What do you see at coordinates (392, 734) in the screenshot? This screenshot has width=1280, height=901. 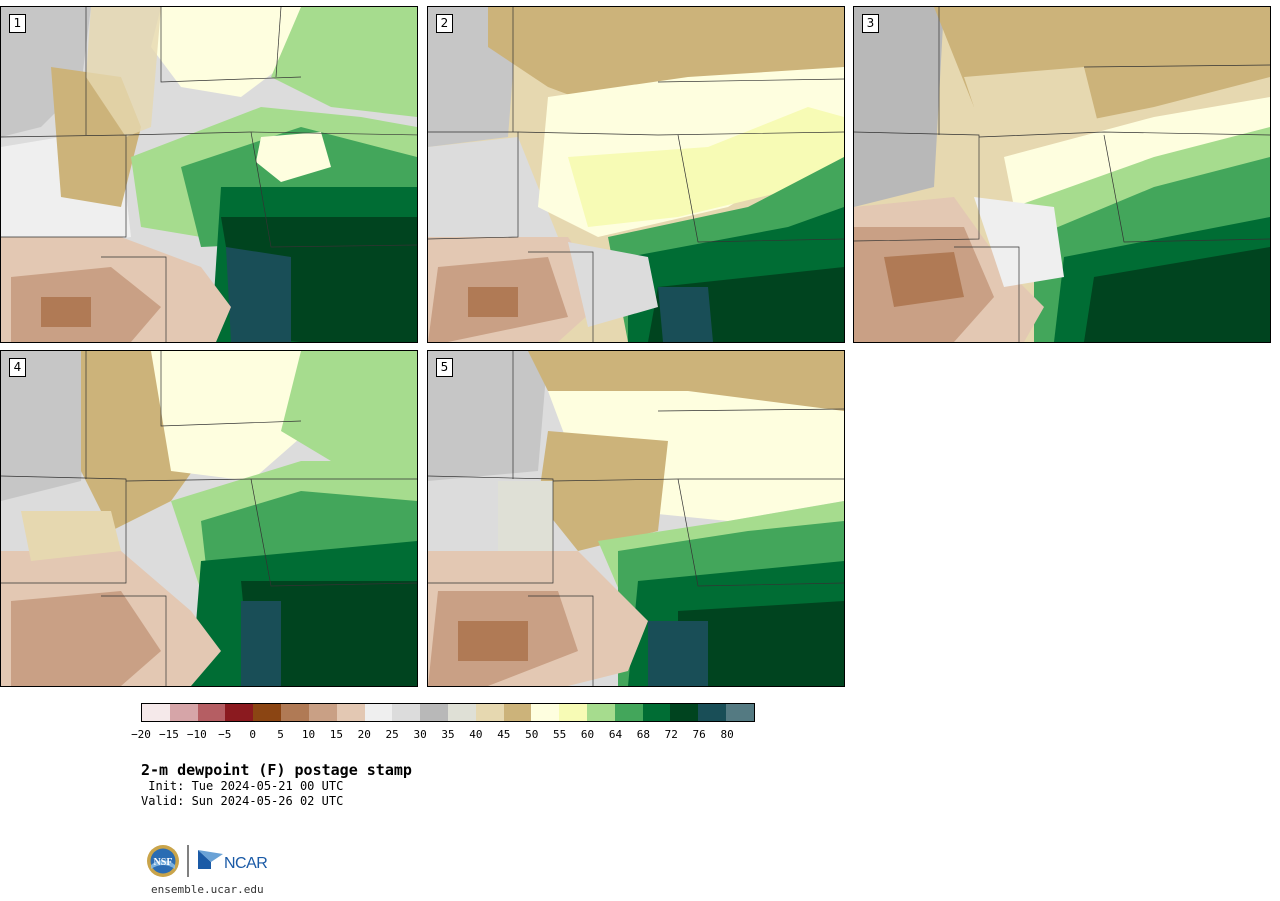 I see `colorbar-tick-label: 25` at bounding box center [392, 734].